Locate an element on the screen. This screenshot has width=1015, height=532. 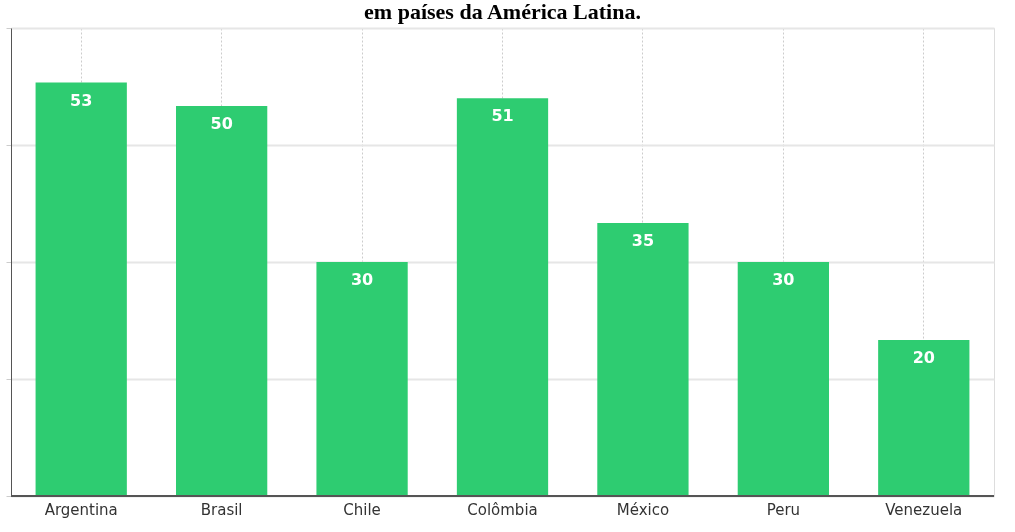
chart-title: em países da América Latina. is located at coordinates (502, 12).